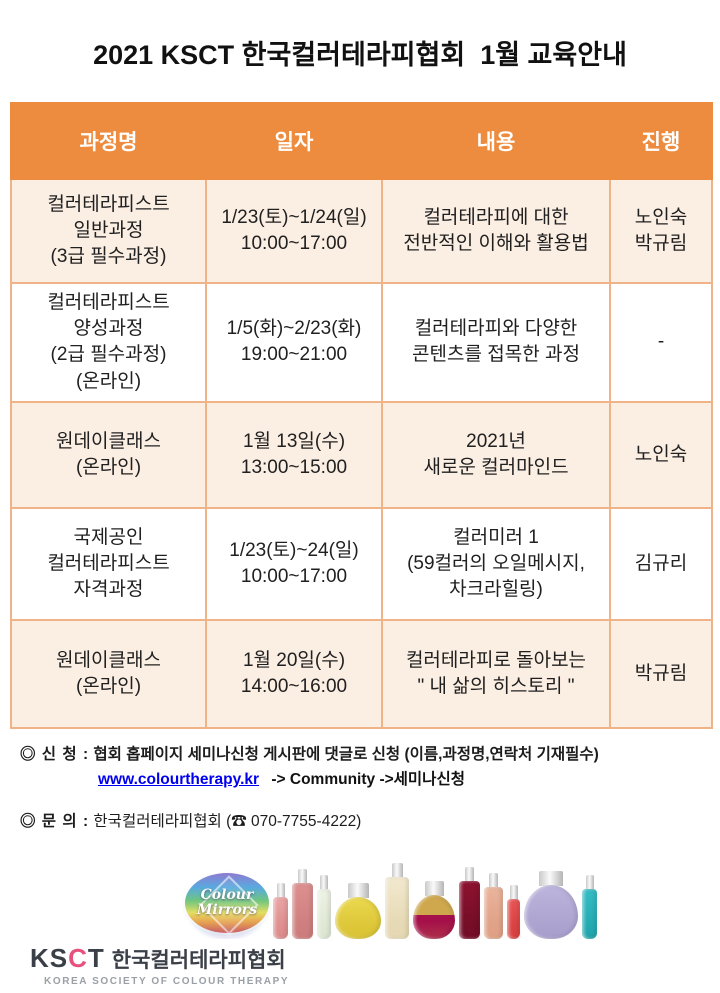 This screenshot has width=720, height=993. What do you see at coordinates (370, 820) in the screenshot?
I see `contact-note: ◎ 문 의 : 한국컬러테라피협회 (☎ 070-7755-4222)` at bounding box center [370, 820].